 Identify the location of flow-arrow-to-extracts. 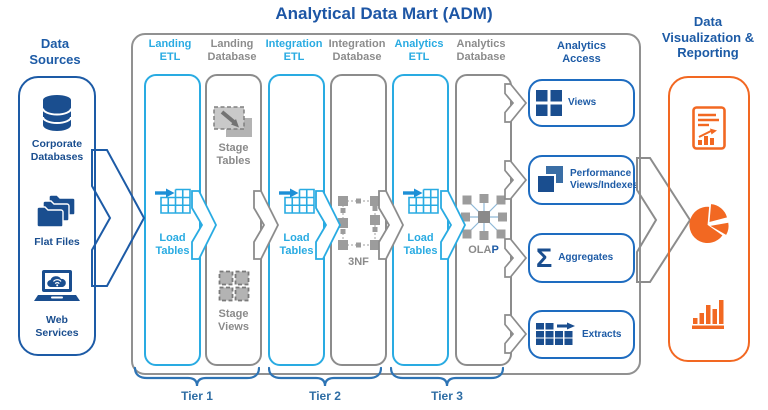
(516, 334).